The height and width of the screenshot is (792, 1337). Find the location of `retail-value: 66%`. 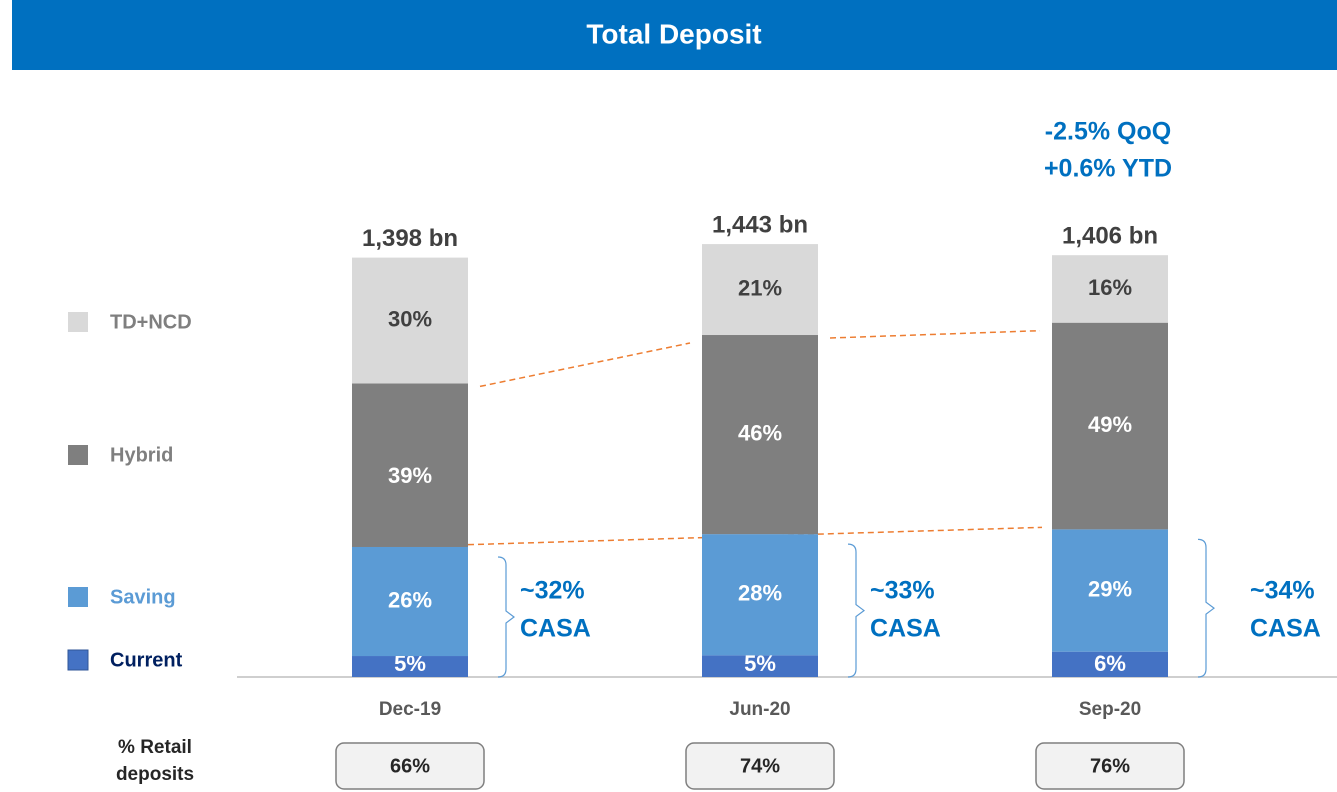

retail-value: 66% is located at coordinates (410, 766).